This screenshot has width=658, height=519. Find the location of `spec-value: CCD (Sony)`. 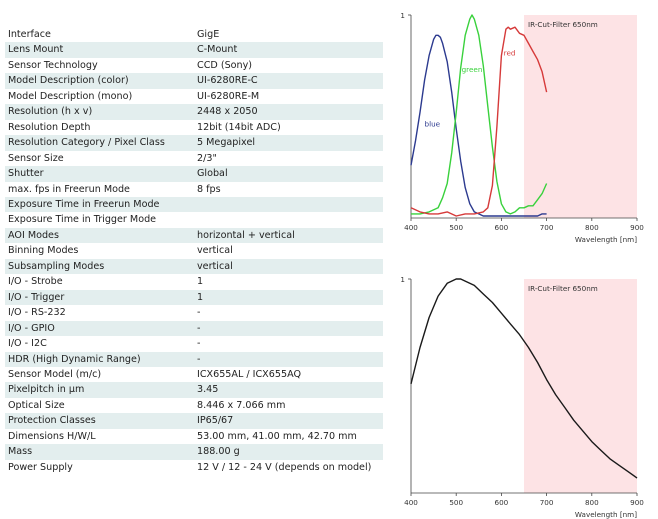

spec-value: CCD (Sony) is located at coordinates (225, 65).